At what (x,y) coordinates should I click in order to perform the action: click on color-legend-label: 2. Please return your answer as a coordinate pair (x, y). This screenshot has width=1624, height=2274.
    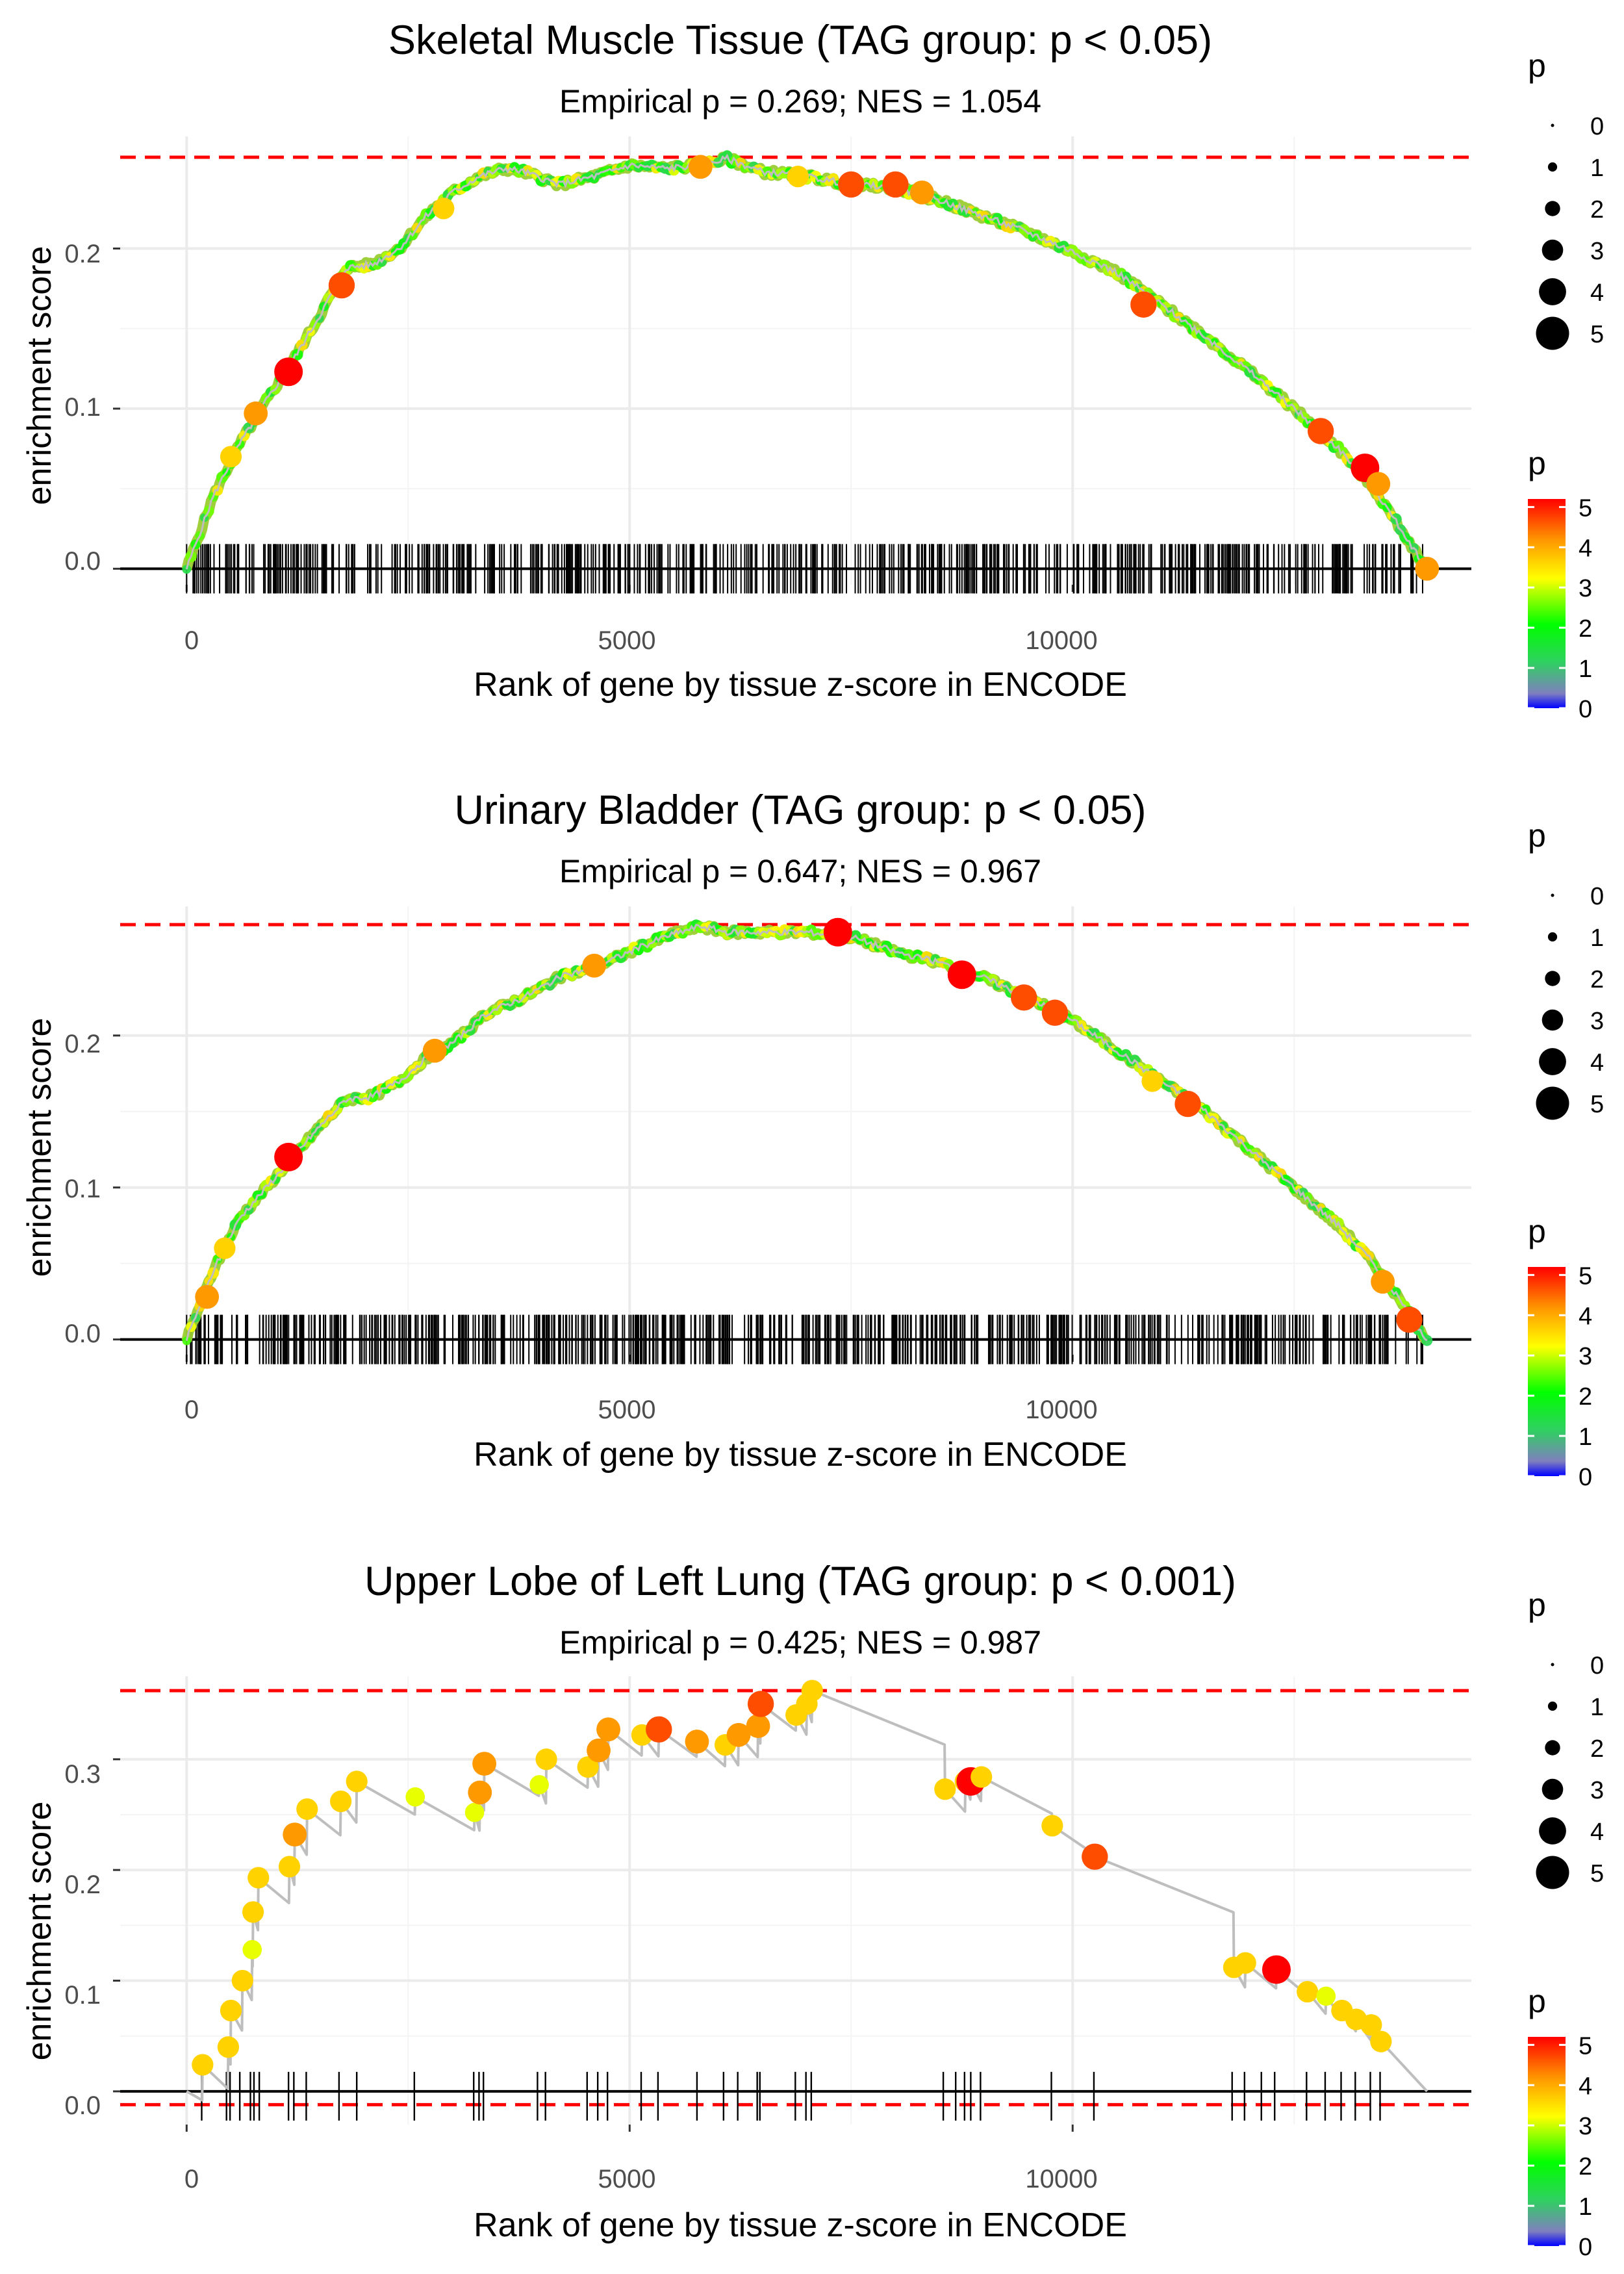
    Looking at the image, I should click on (1585, 629).